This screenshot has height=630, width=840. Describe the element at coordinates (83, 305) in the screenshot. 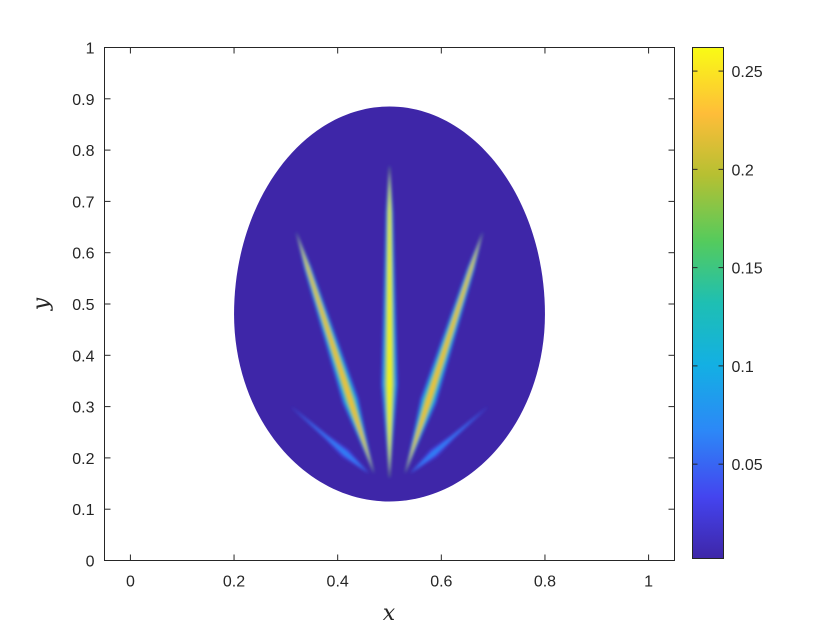

I see `y-tick-label: 0.5` at that location.